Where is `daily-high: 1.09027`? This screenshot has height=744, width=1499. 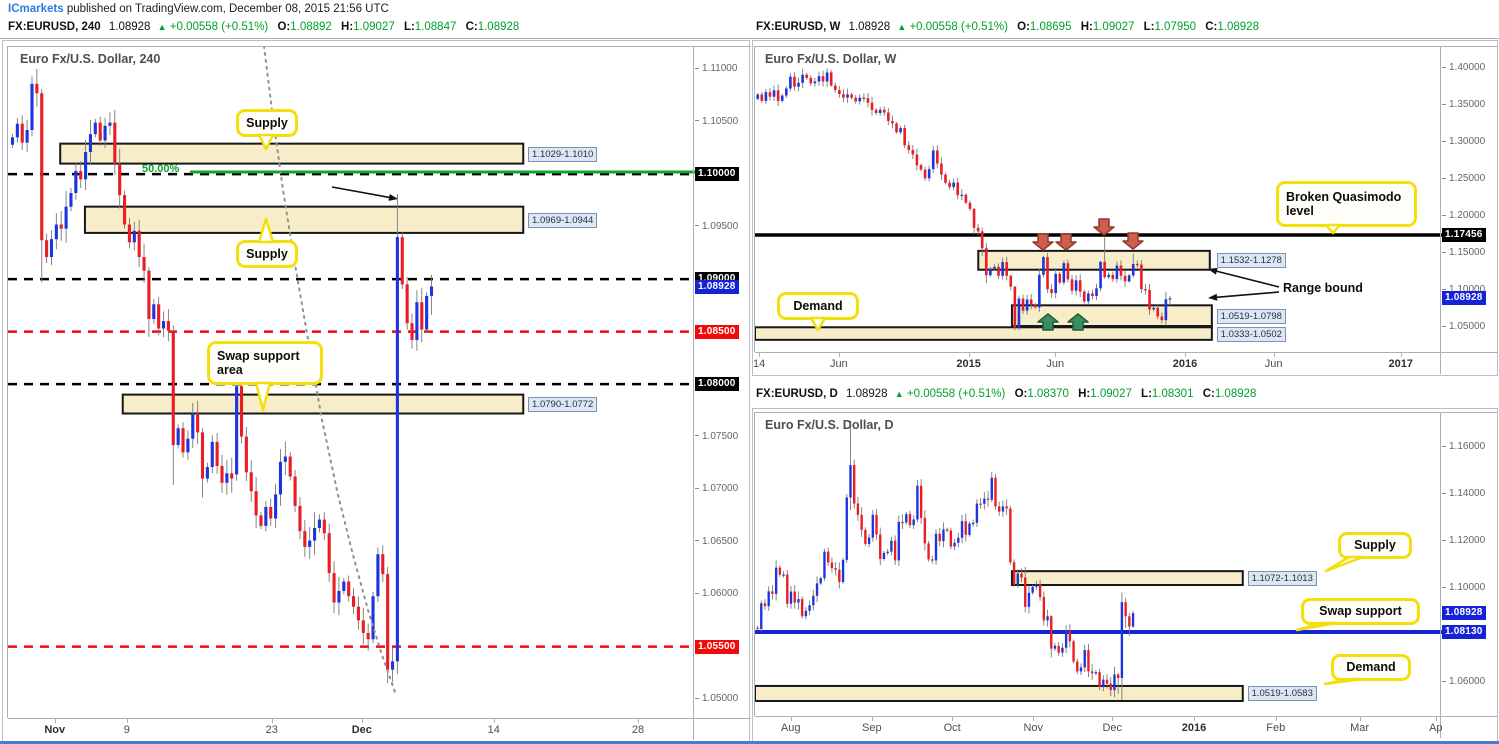
daily-high: 1.09027 is located at coordinates (1111, 394).